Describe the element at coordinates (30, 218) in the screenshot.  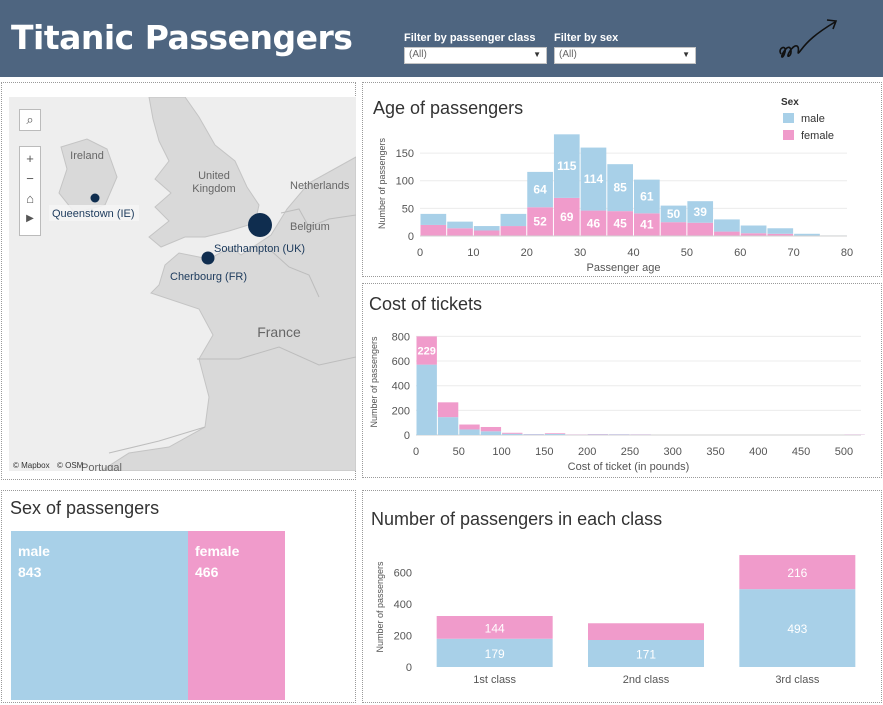
I see `play-icon: ▶` at that location.